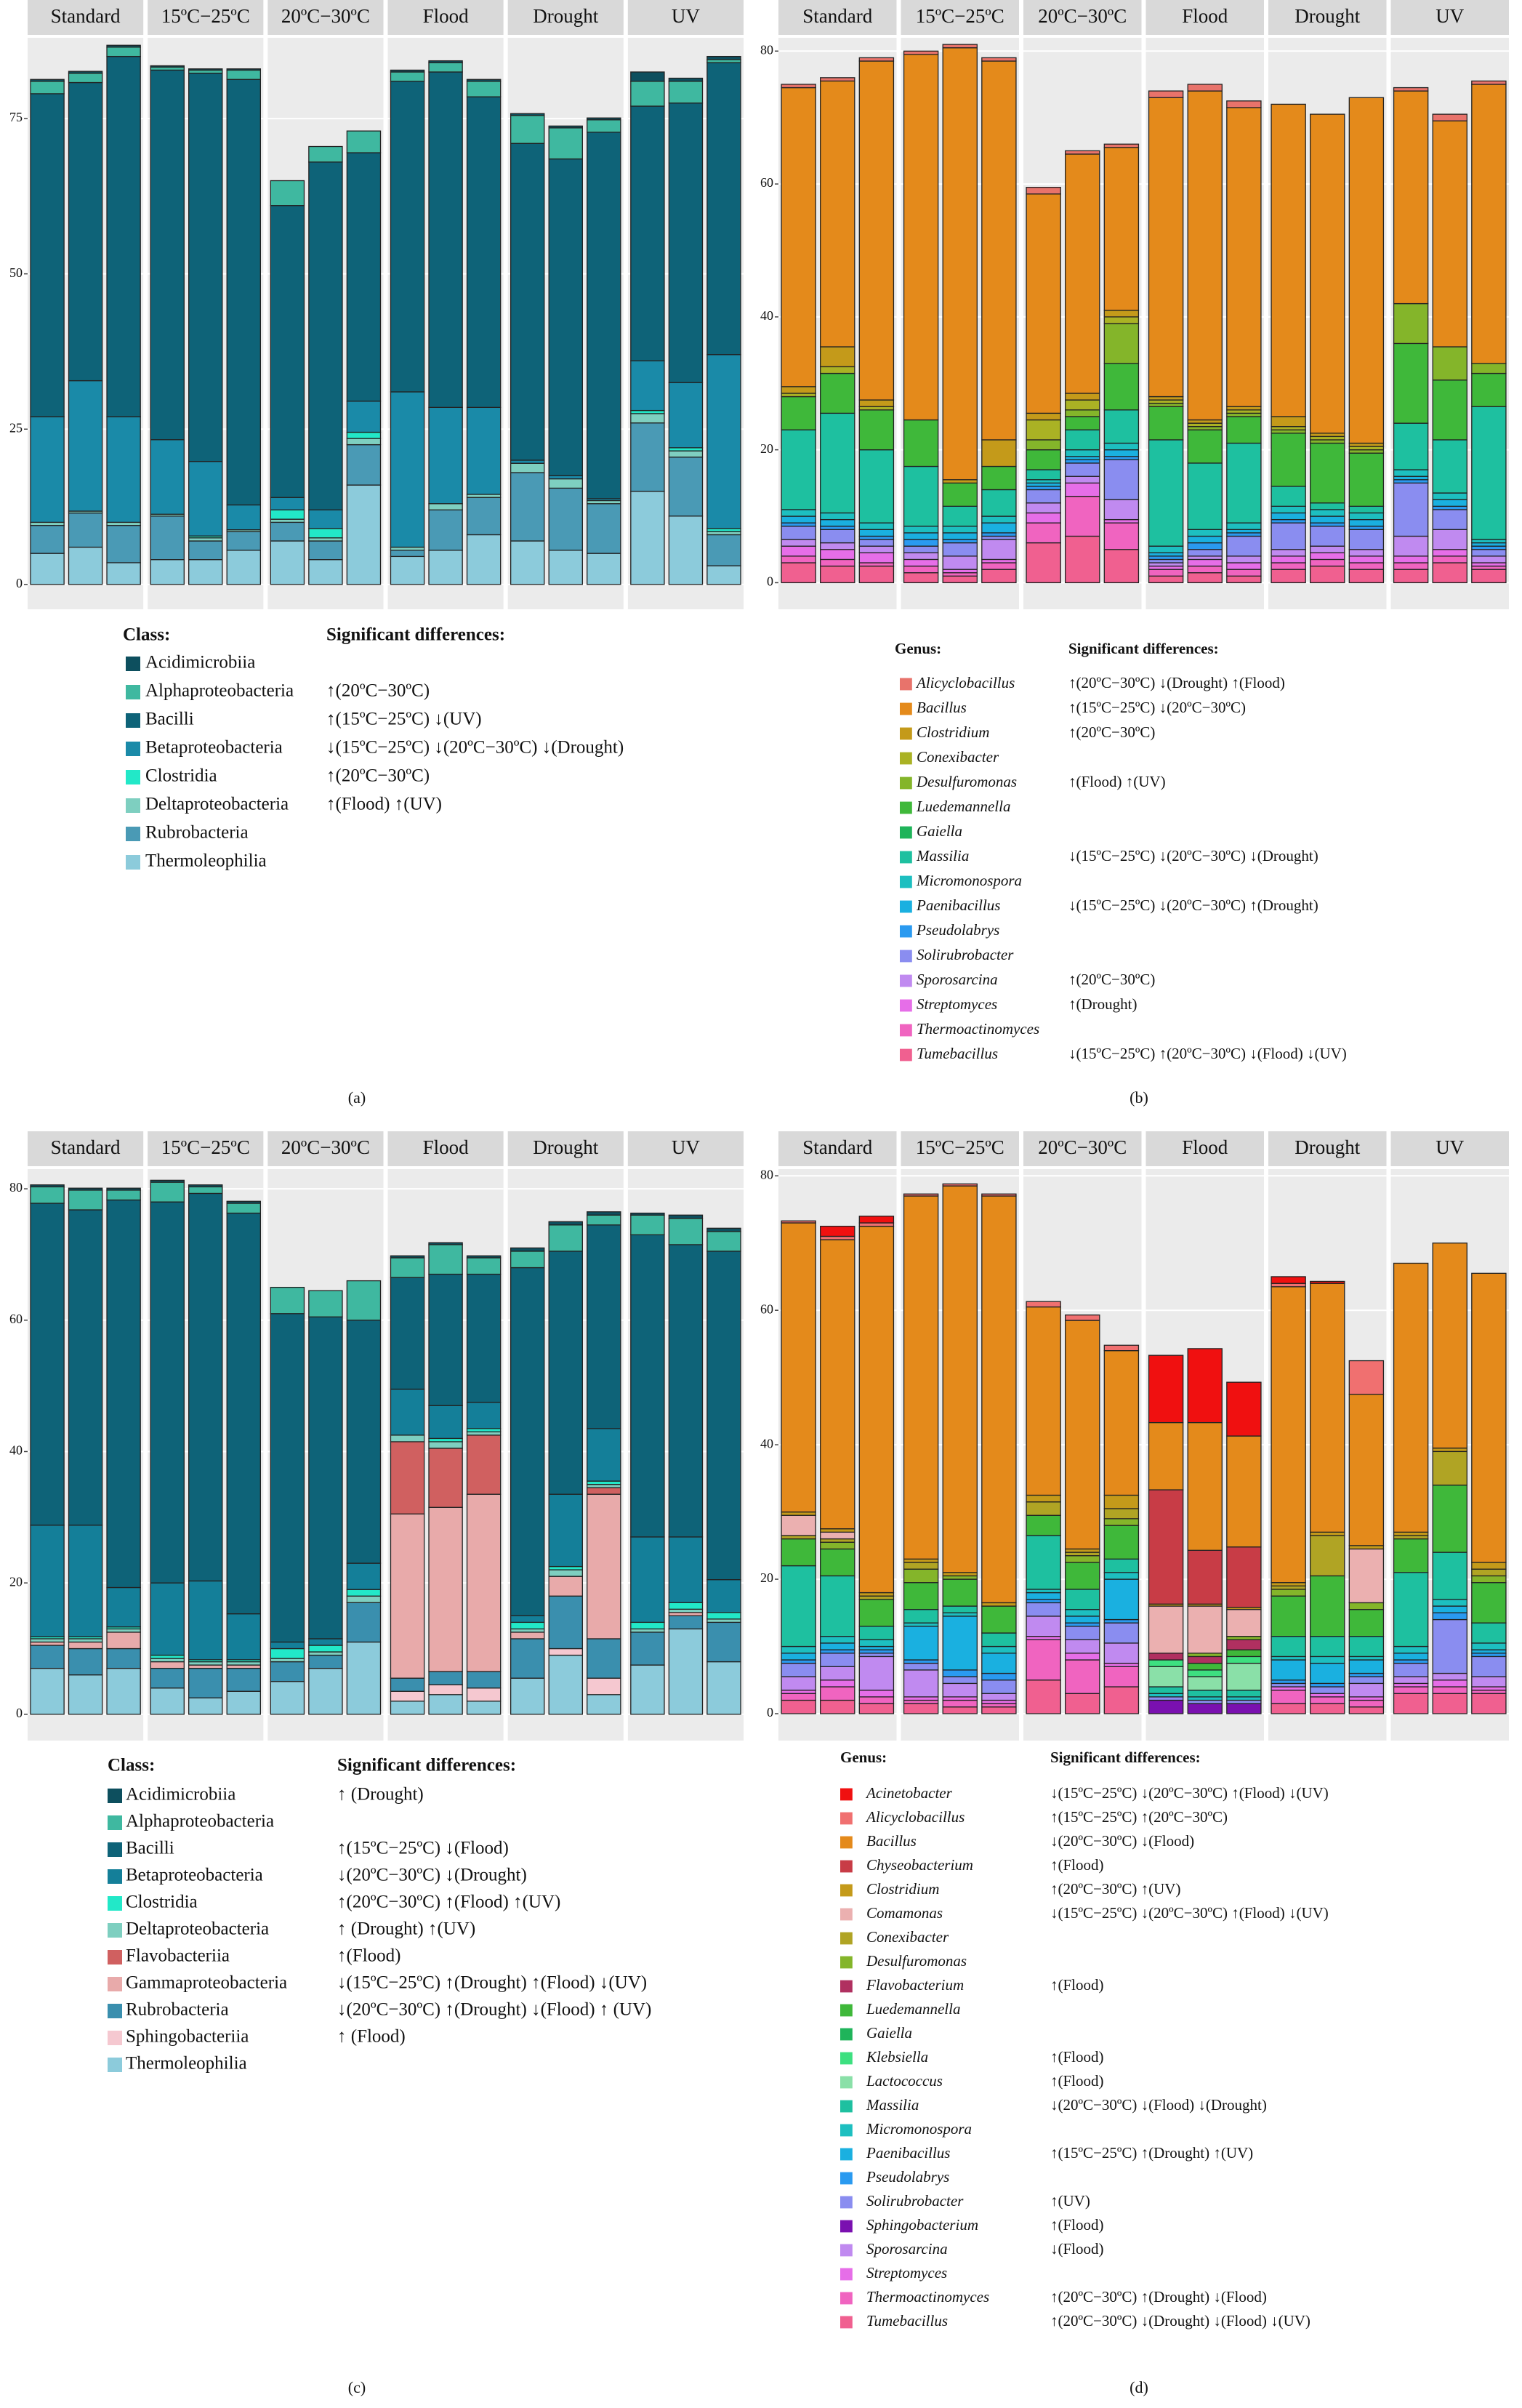 This screenshot has width=1522, height=2408. What do you see at coordinates (1143, 648) in the screenshot?
I see `notes-title: Significant differences:` at bounding box center [1143, 648].